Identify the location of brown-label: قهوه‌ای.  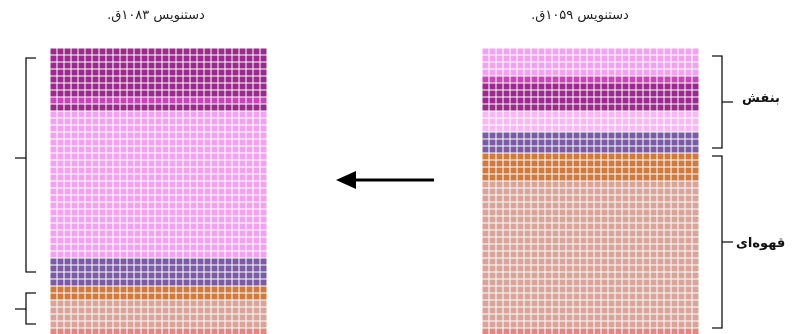
(761, 243).